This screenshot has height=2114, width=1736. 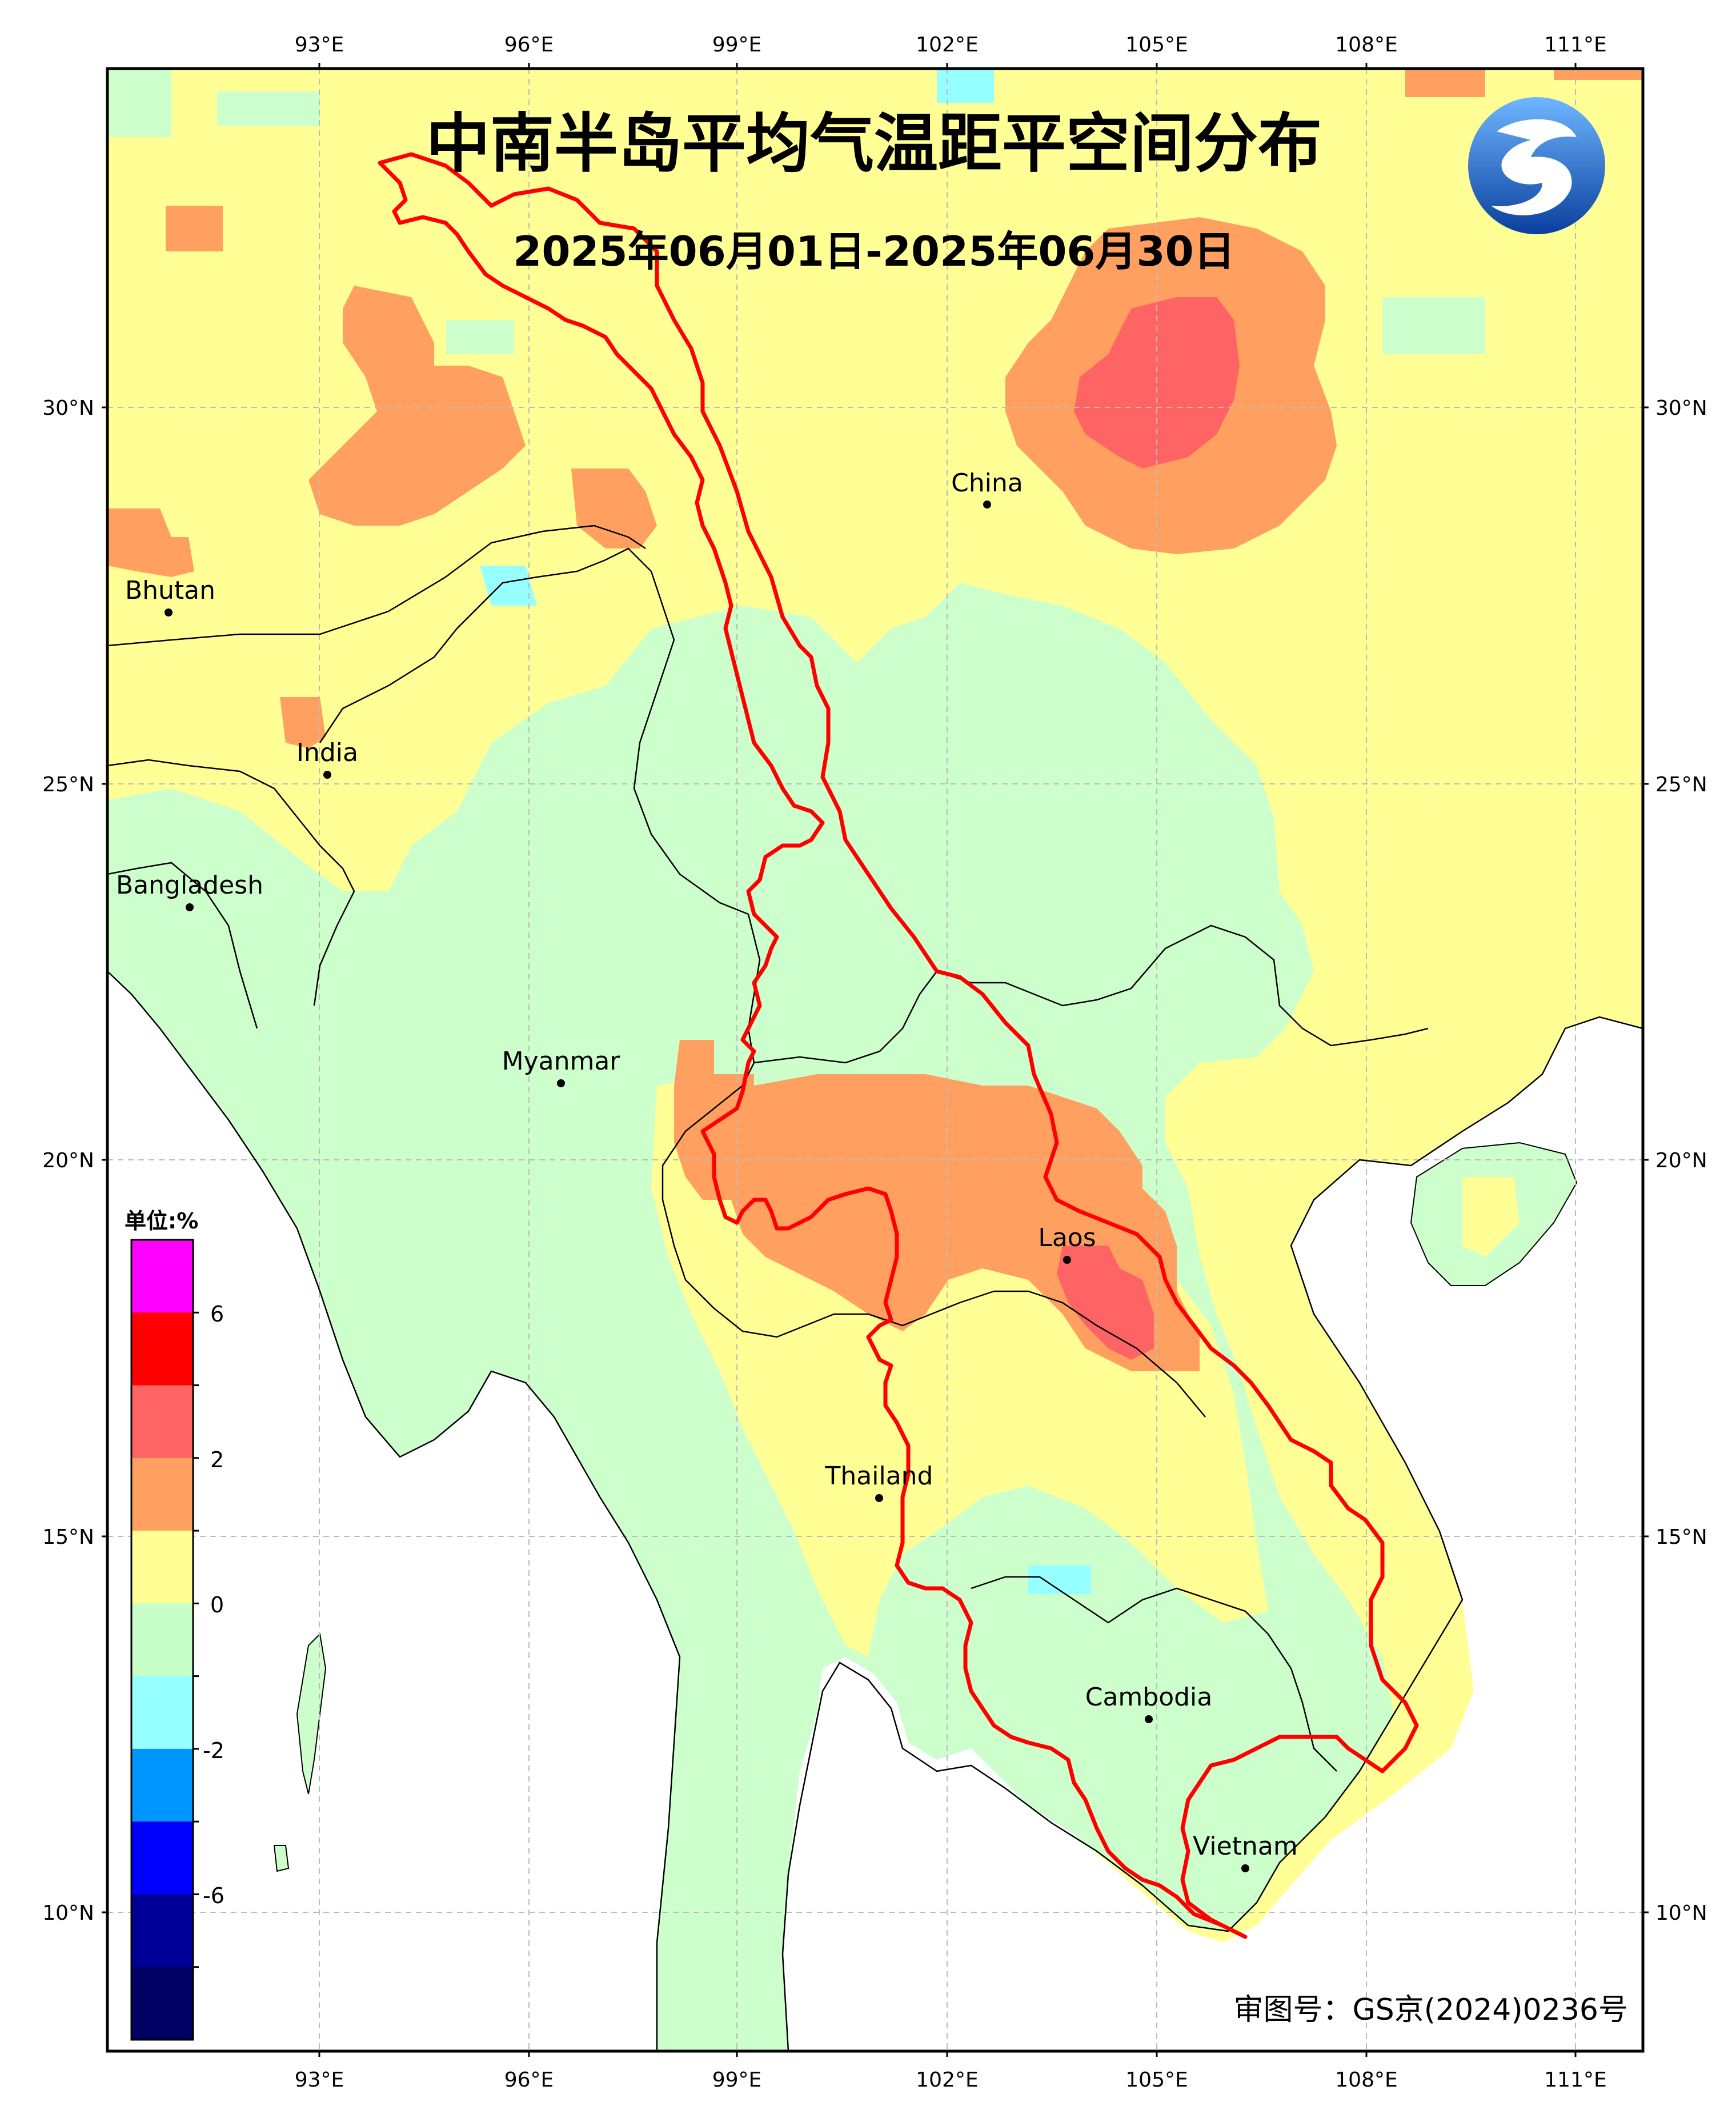 I want to click on label-myanmar: Myanmar, so click(x=561, y=1061).